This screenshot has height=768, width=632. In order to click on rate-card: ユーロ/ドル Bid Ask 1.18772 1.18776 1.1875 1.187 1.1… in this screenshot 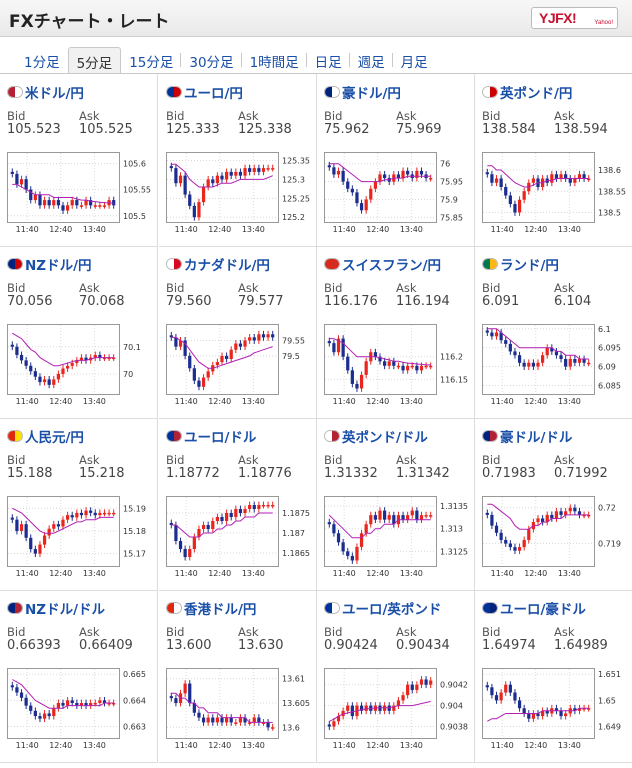, I will do `click(238, 504)`.